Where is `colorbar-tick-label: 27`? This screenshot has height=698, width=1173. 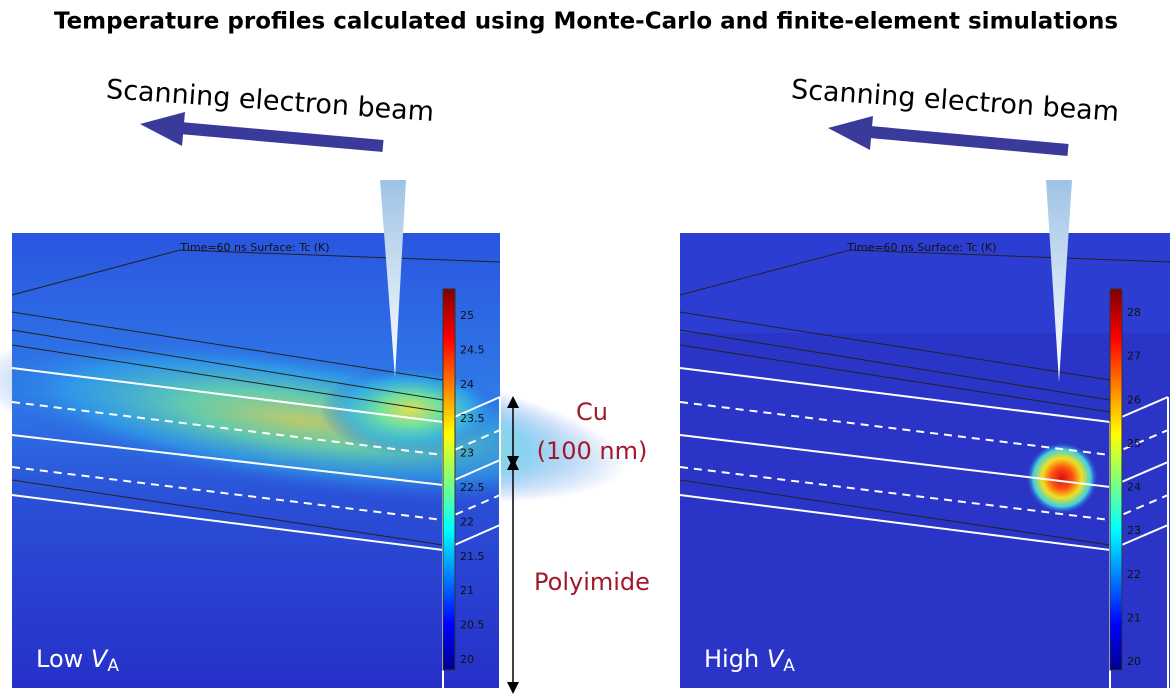 colorbar-tick-label: 27 is located at coordinates (1134, 356).